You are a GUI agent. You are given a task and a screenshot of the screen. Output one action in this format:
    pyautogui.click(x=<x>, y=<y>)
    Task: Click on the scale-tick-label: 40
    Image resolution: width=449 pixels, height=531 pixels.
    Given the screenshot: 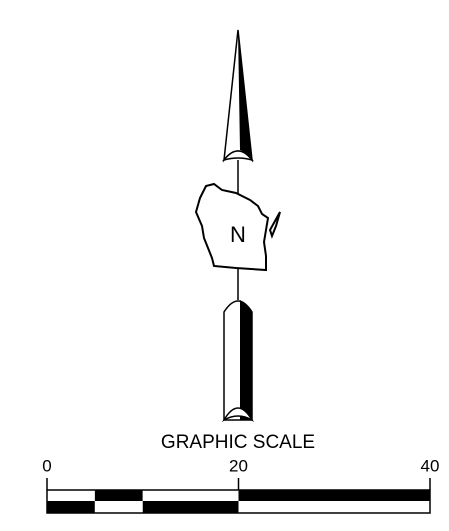 What is the action you would take?
    pyautogui.click(x=430, y=465)
    